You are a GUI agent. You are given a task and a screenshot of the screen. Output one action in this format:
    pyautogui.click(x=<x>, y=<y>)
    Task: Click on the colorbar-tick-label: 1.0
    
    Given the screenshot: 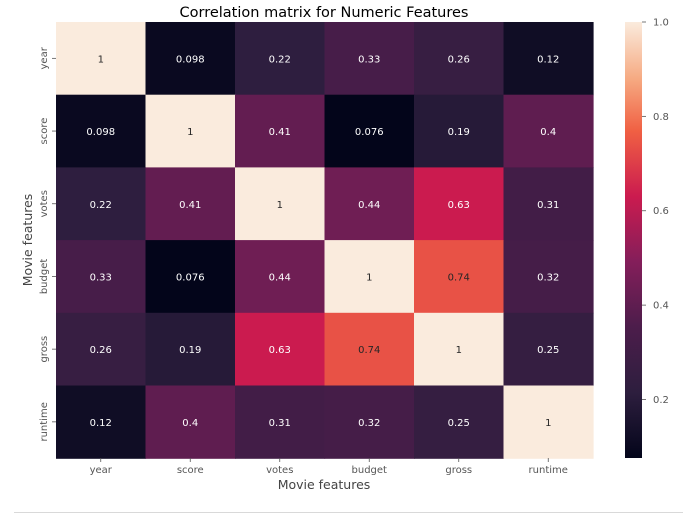 What is the action you would take?
    pyautogui.click(x=661, y=23)
    